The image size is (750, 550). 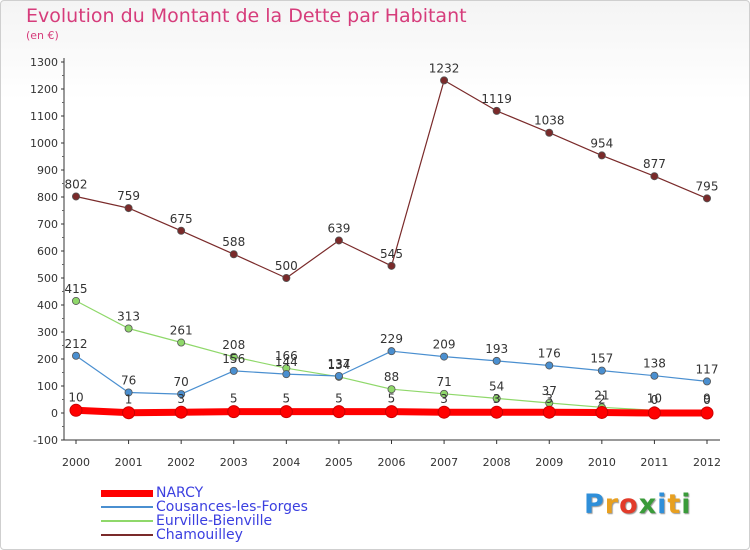 I want to click on y-tick-label: 1200, so click(x=44, y=89).